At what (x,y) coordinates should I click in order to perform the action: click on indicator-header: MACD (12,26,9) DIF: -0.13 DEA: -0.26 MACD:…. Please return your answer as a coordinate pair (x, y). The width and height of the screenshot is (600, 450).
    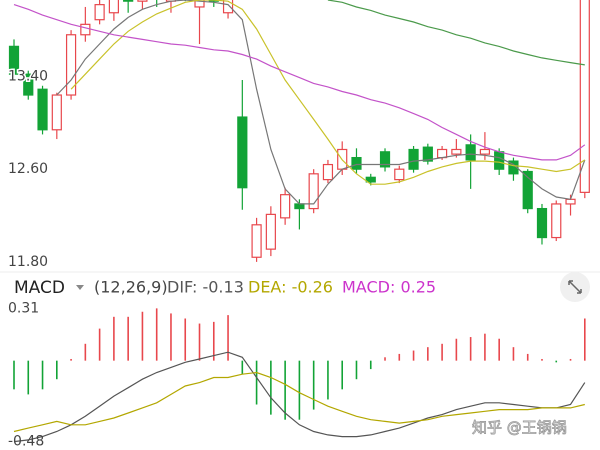
    Looking at the image, I should click on (225, 288).